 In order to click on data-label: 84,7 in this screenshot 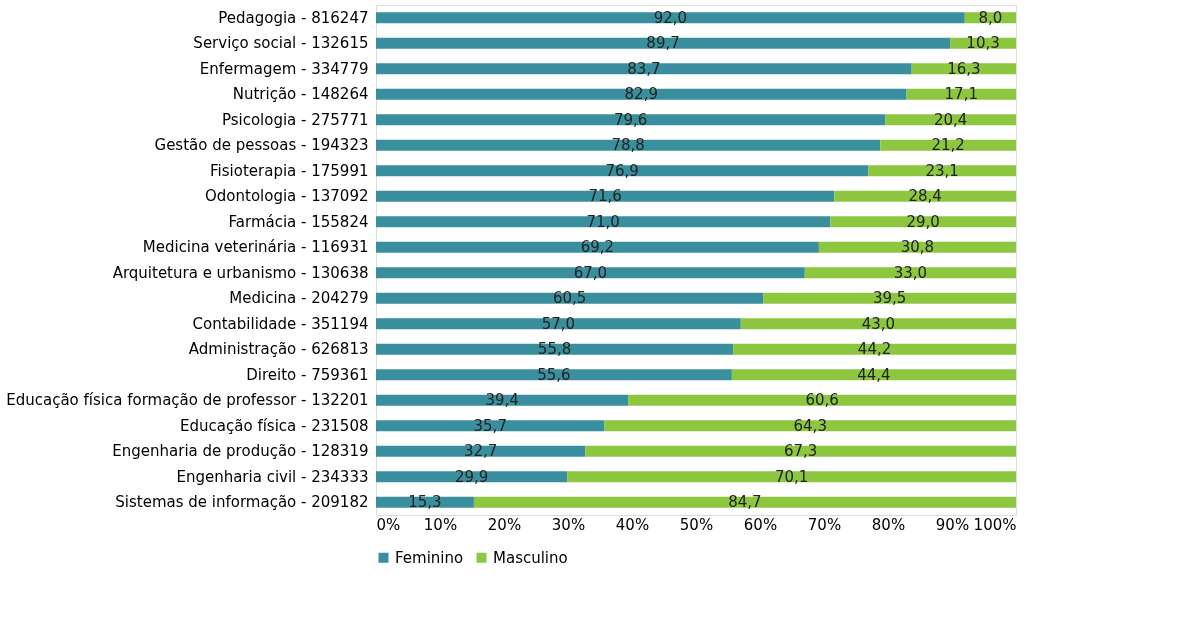, I will do `click(745, 502)`.